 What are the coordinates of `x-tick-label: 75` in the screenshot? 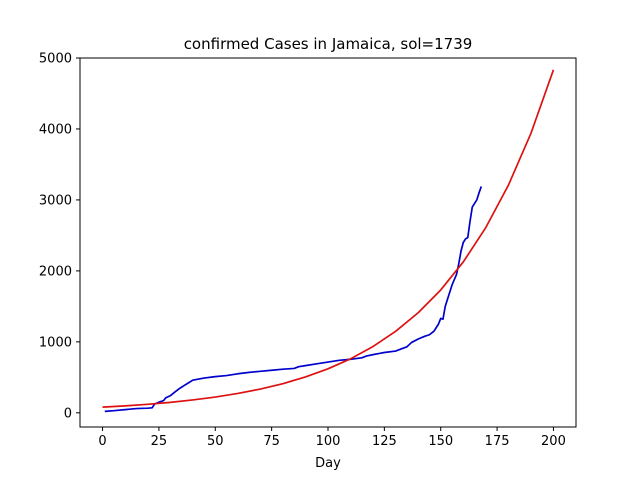 It's located at (271, 441).